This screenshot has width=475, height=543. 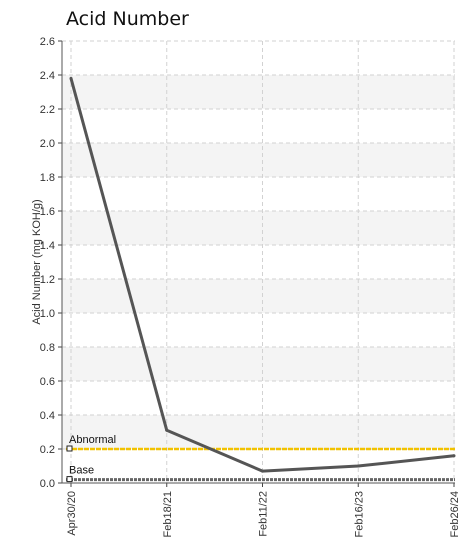 What do you see at coordinates (264, 514) in the screenshot?
I see `x-tick-label: Feb11/22` at bounding box center [264, 514].